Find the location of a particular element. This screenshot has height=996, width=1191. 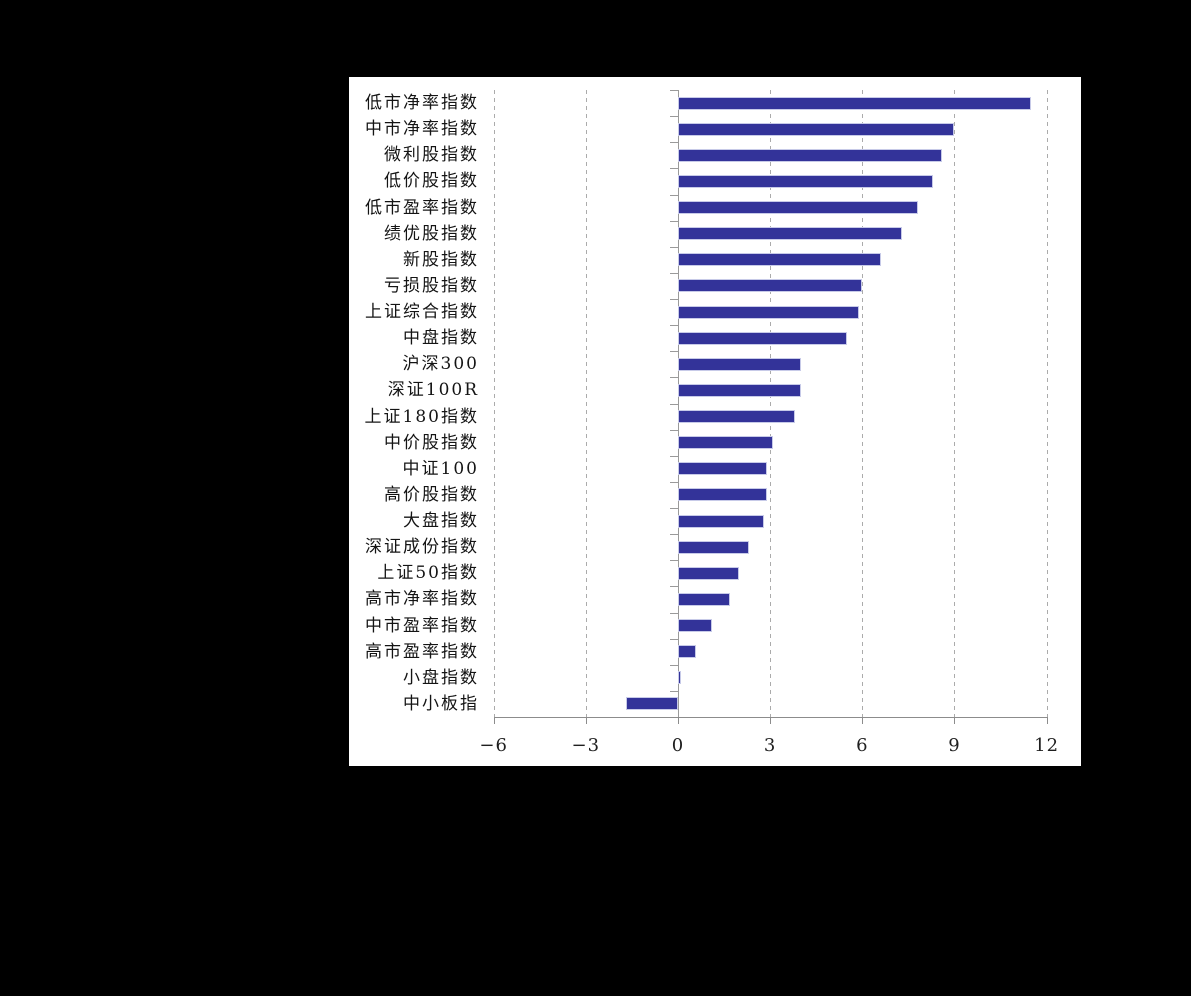

x-axis-tick-label: −3 is located at coordinates (586, 745).